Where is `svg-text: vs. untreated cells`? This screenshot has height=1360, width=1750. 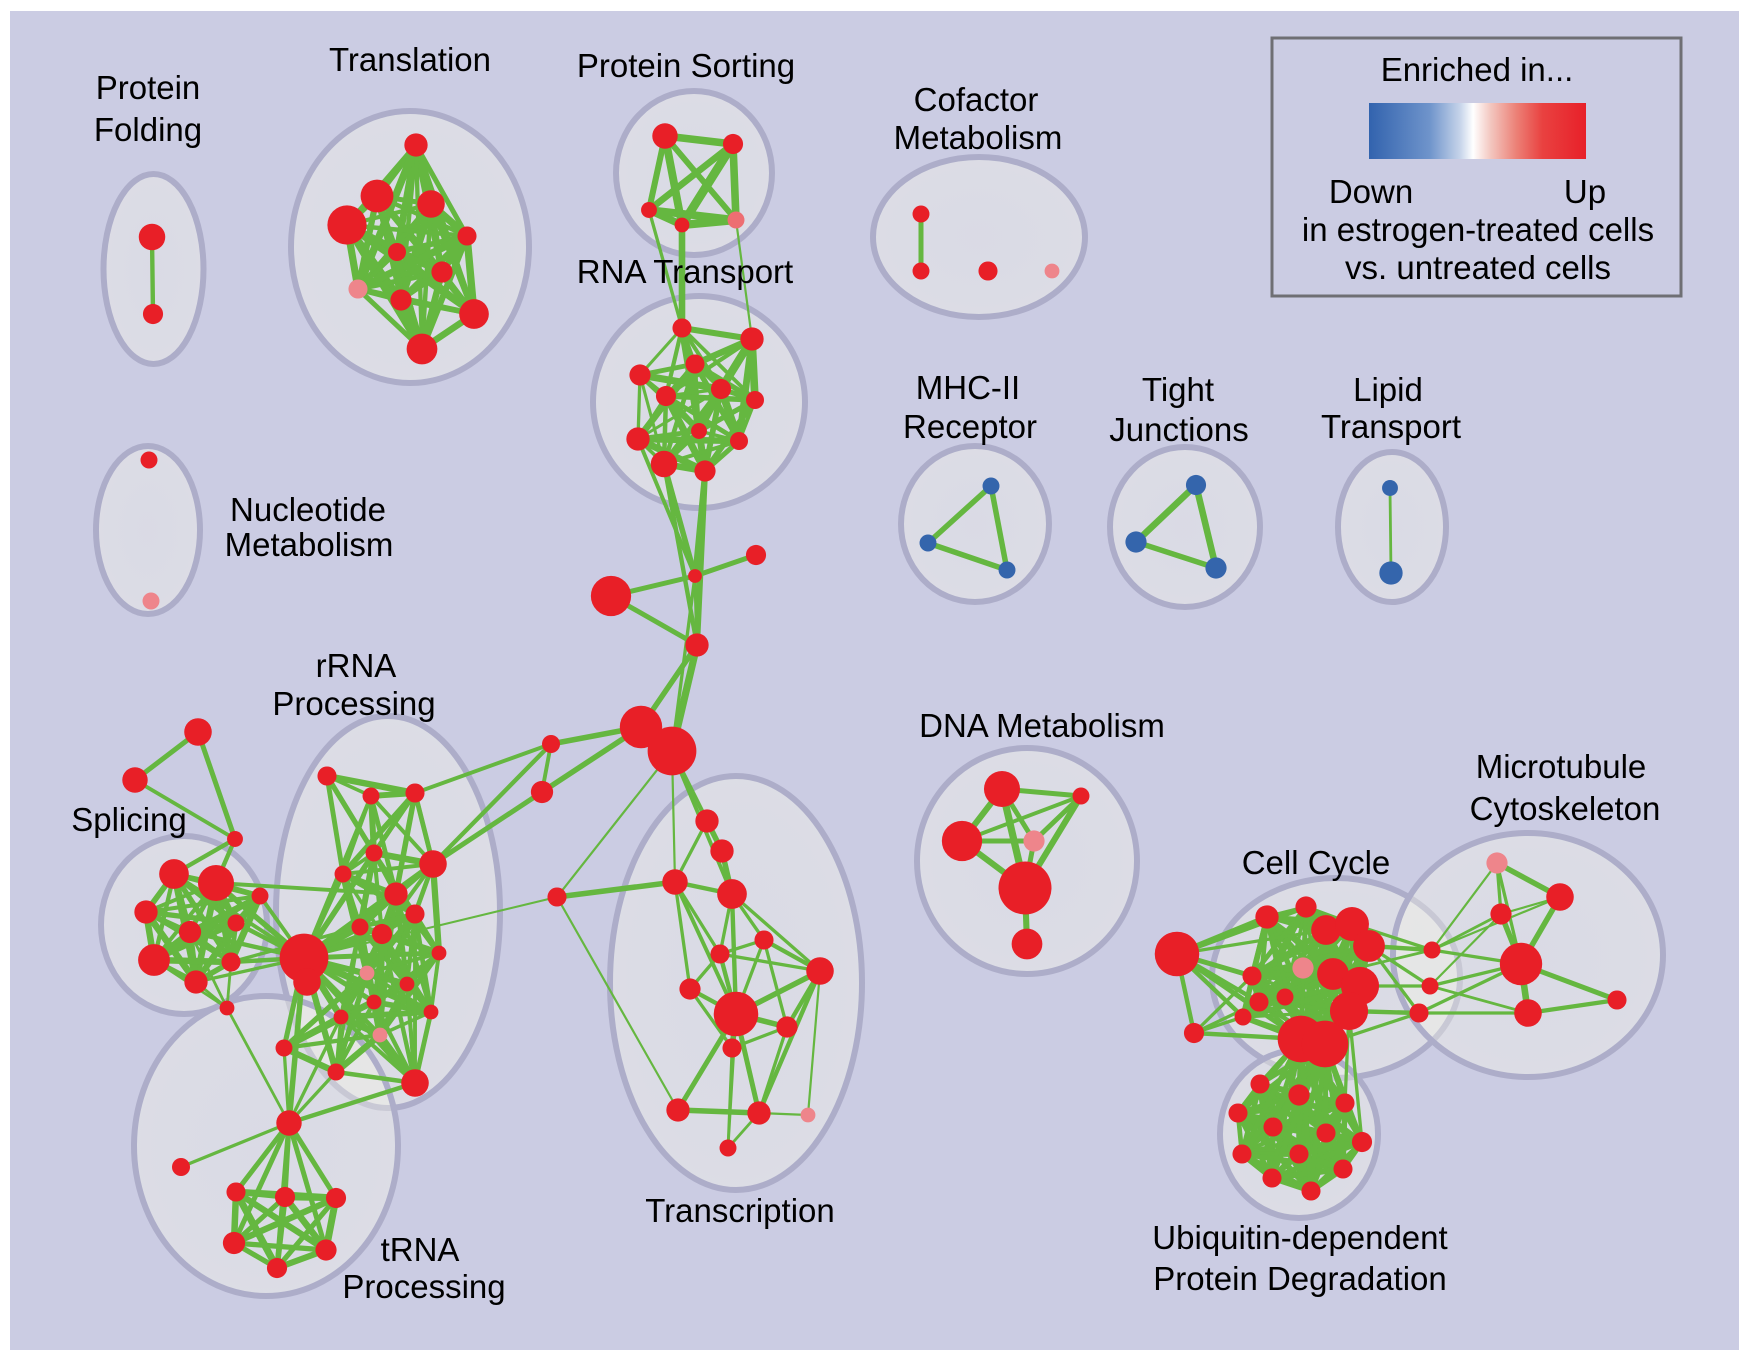 svg-text: vs. untreated cells is located at coordinates (1478, 267).